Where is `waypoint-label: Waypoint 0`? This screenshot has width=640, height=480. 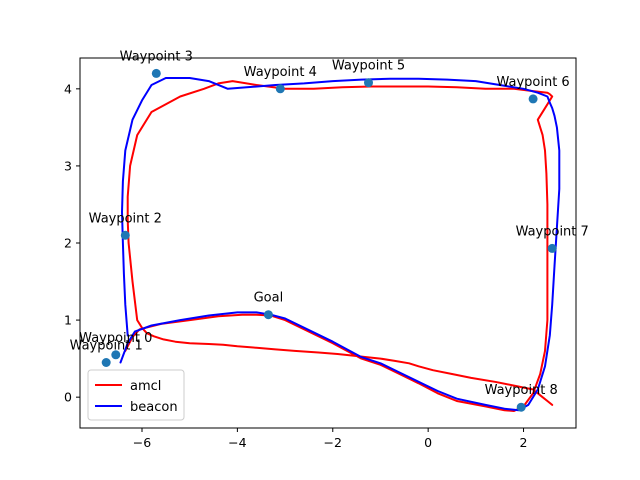 waypoint-label: Waypoint 0 is located at coordinates (115, 338).